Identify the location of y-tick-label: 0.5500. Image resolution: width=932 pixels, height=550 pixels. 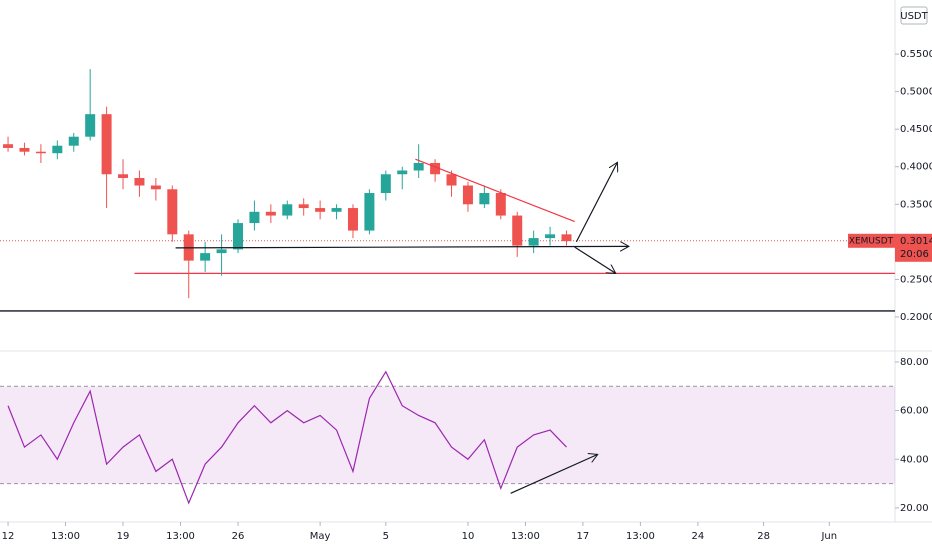
(916, 54).